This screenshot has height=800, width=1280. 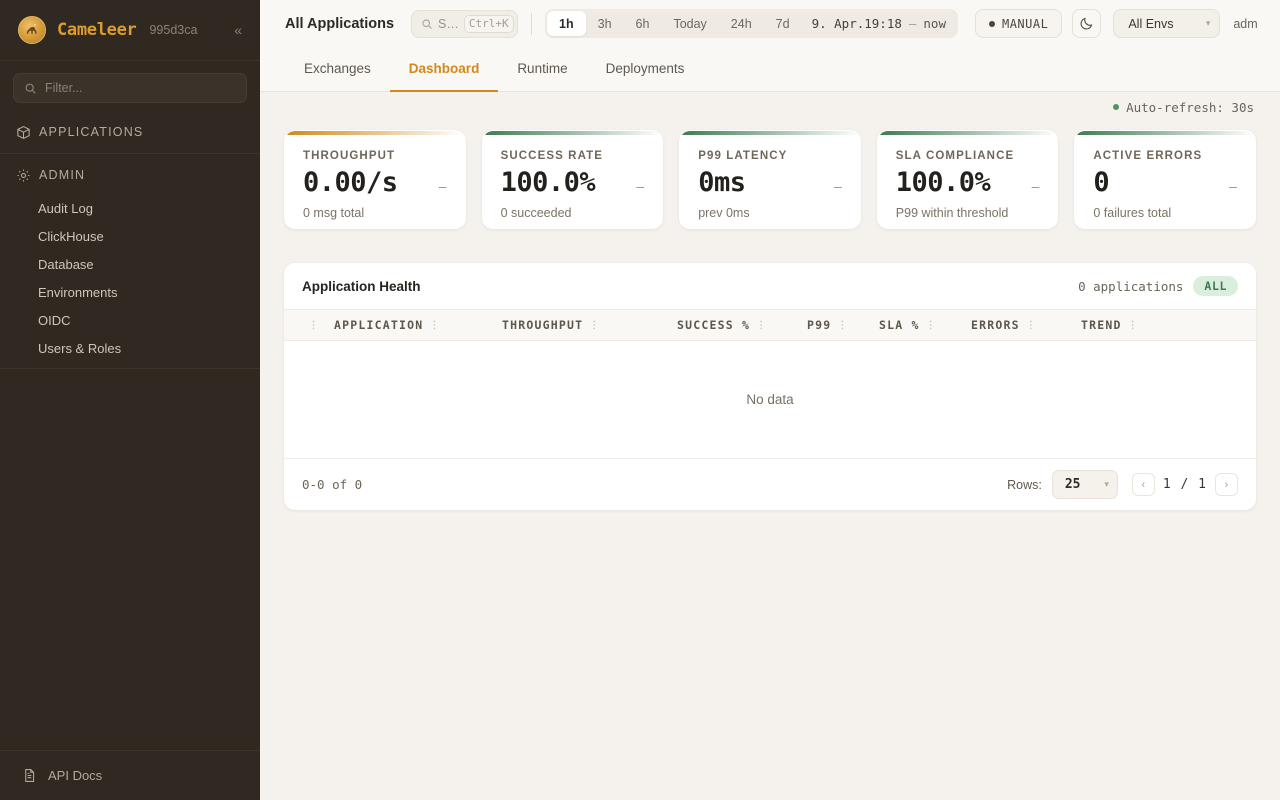 What do you see at coordinates (743, 156) in the screenshot?
I see `card-label: P99 LATENCY` at bounding box center [743, 156].